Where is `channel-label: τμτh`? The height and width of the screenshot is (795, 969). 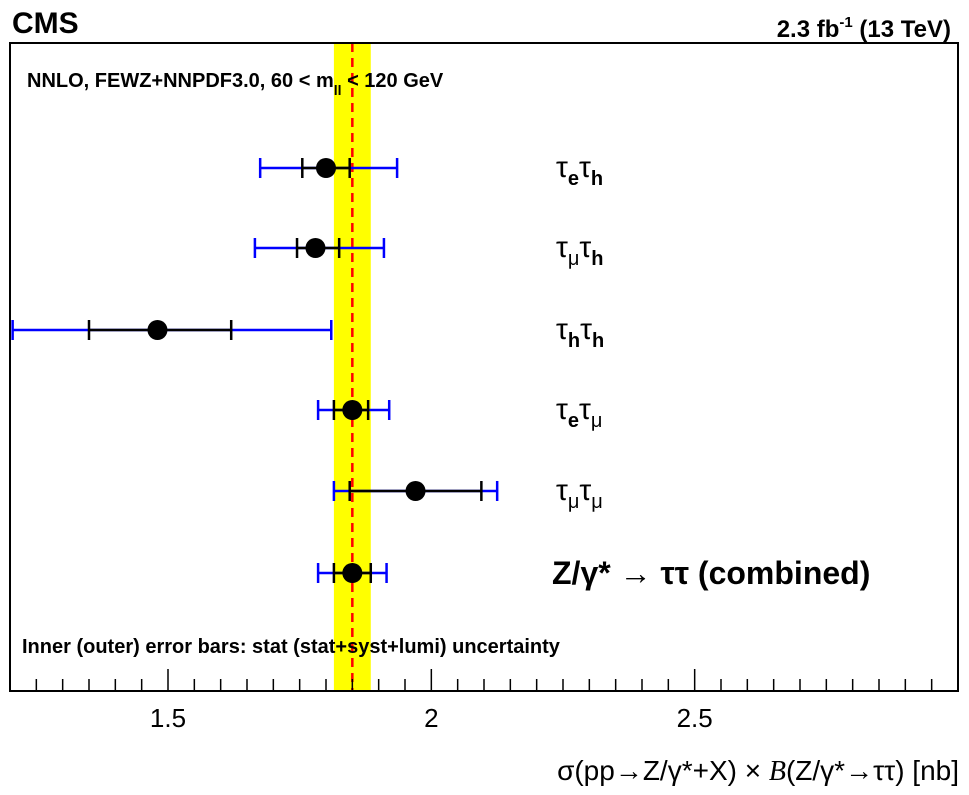 channel-label: τμτh is located at coordinates (579, 250).